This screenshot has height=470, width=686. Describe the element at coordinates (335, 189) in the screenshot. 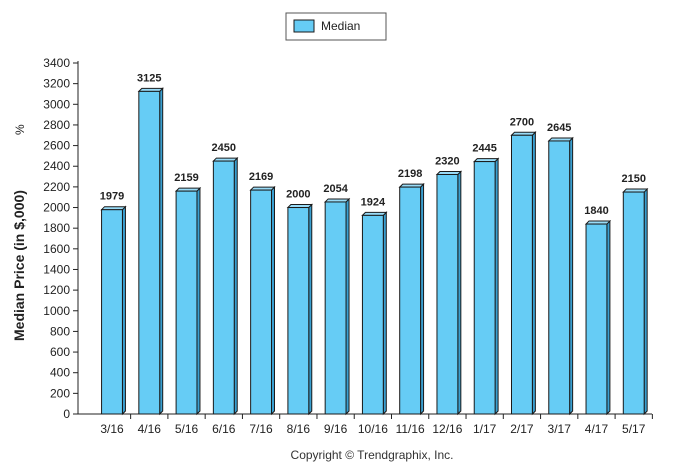

I see `data-label: 2054` at that location.